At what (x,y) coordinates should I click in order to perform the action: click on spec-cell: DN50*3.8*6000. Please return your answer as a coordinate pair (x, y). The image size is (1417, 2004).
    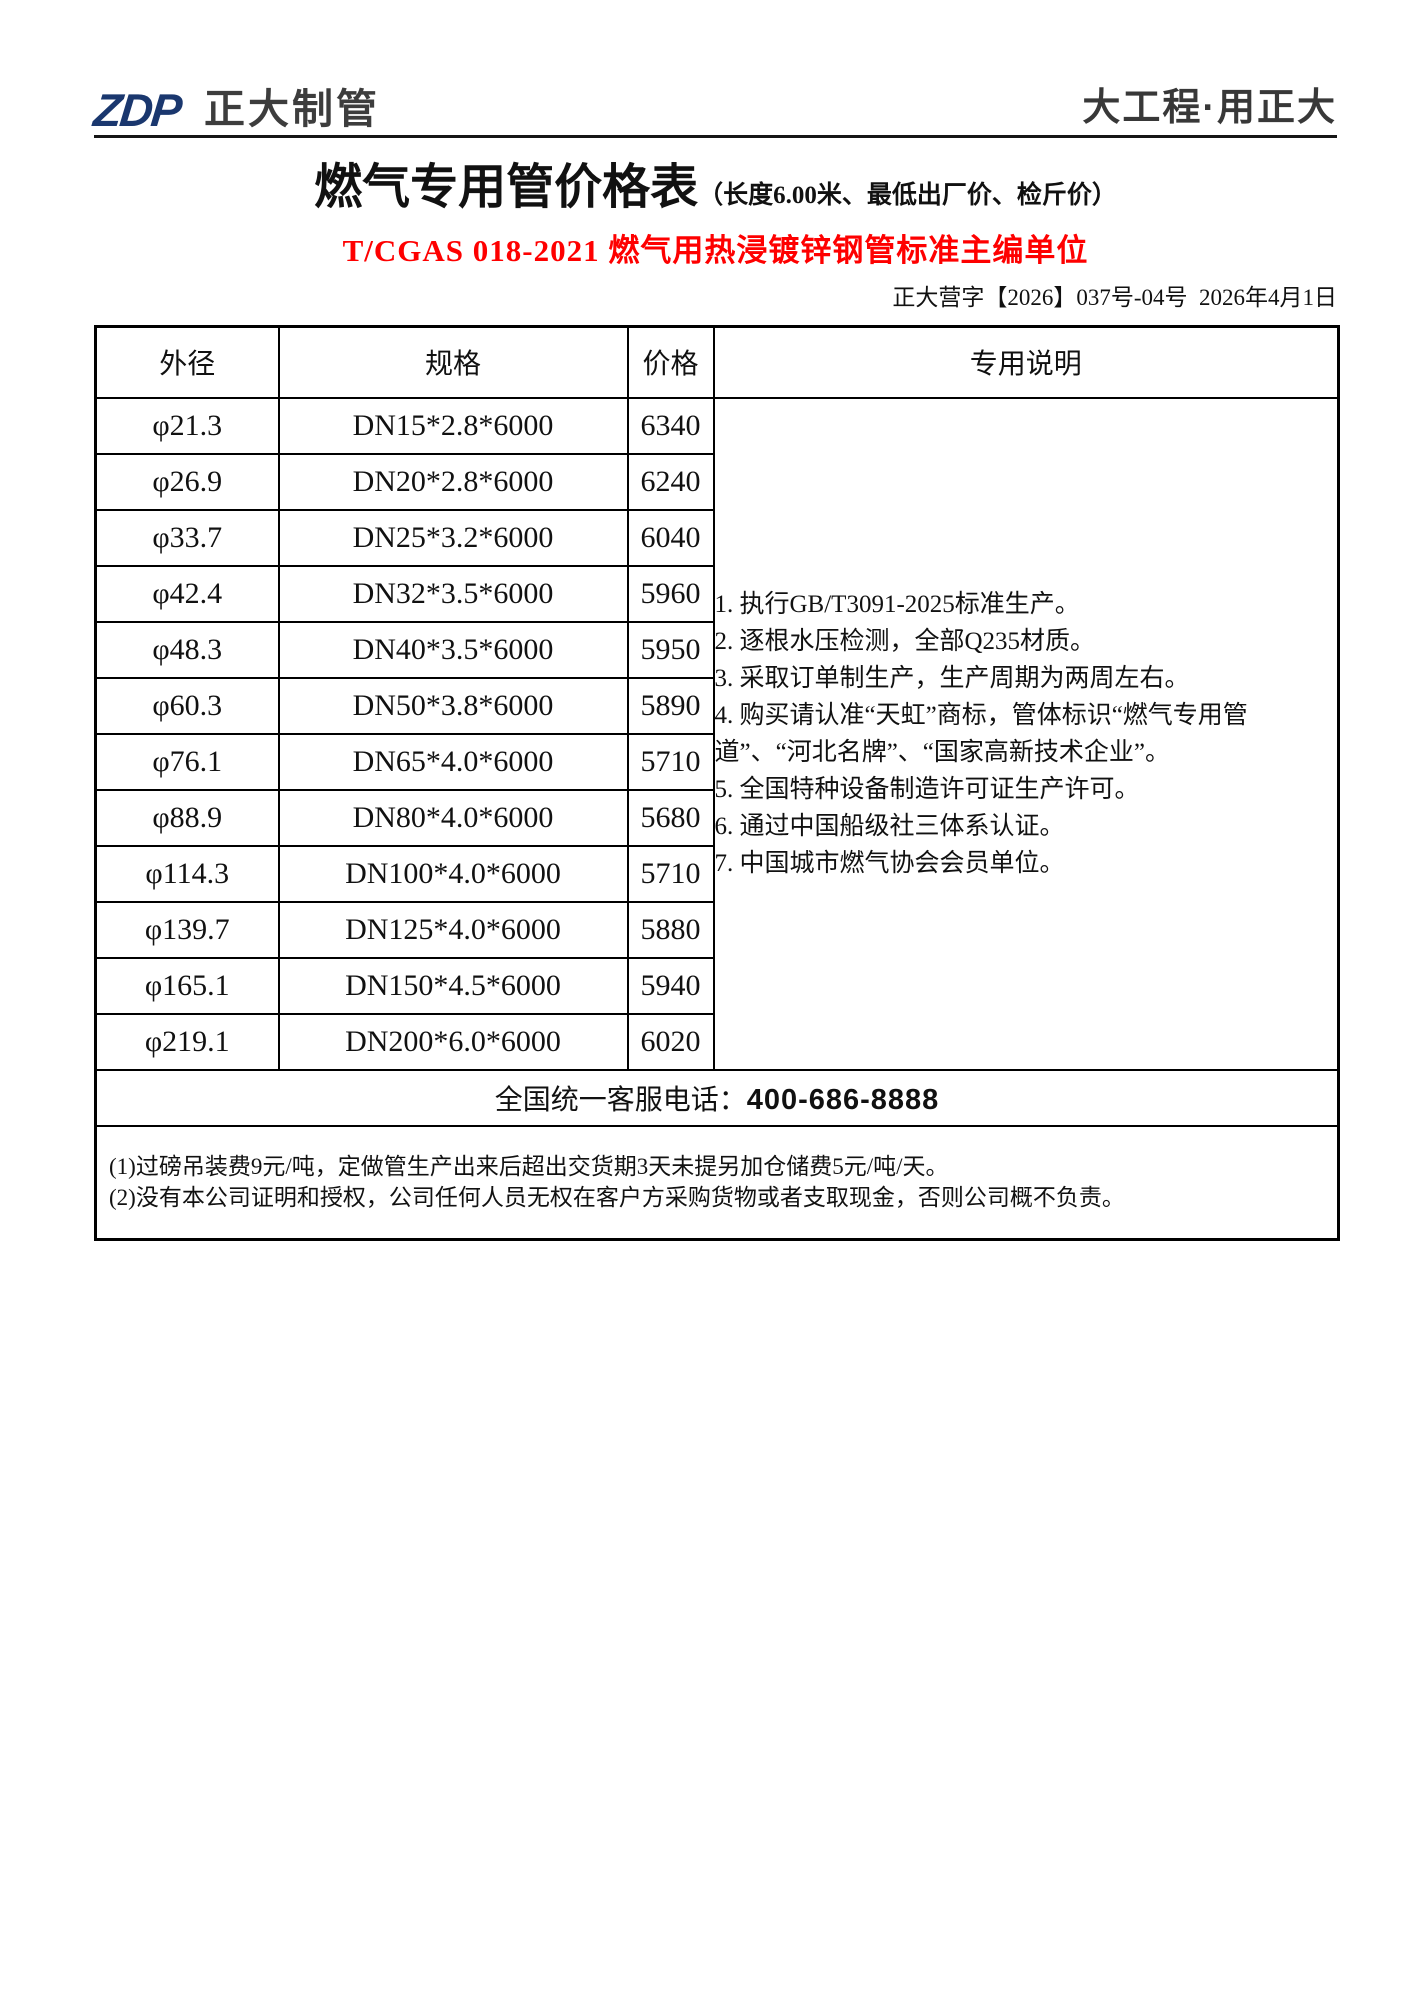
    Looking at the image, I should click on (453, 705).